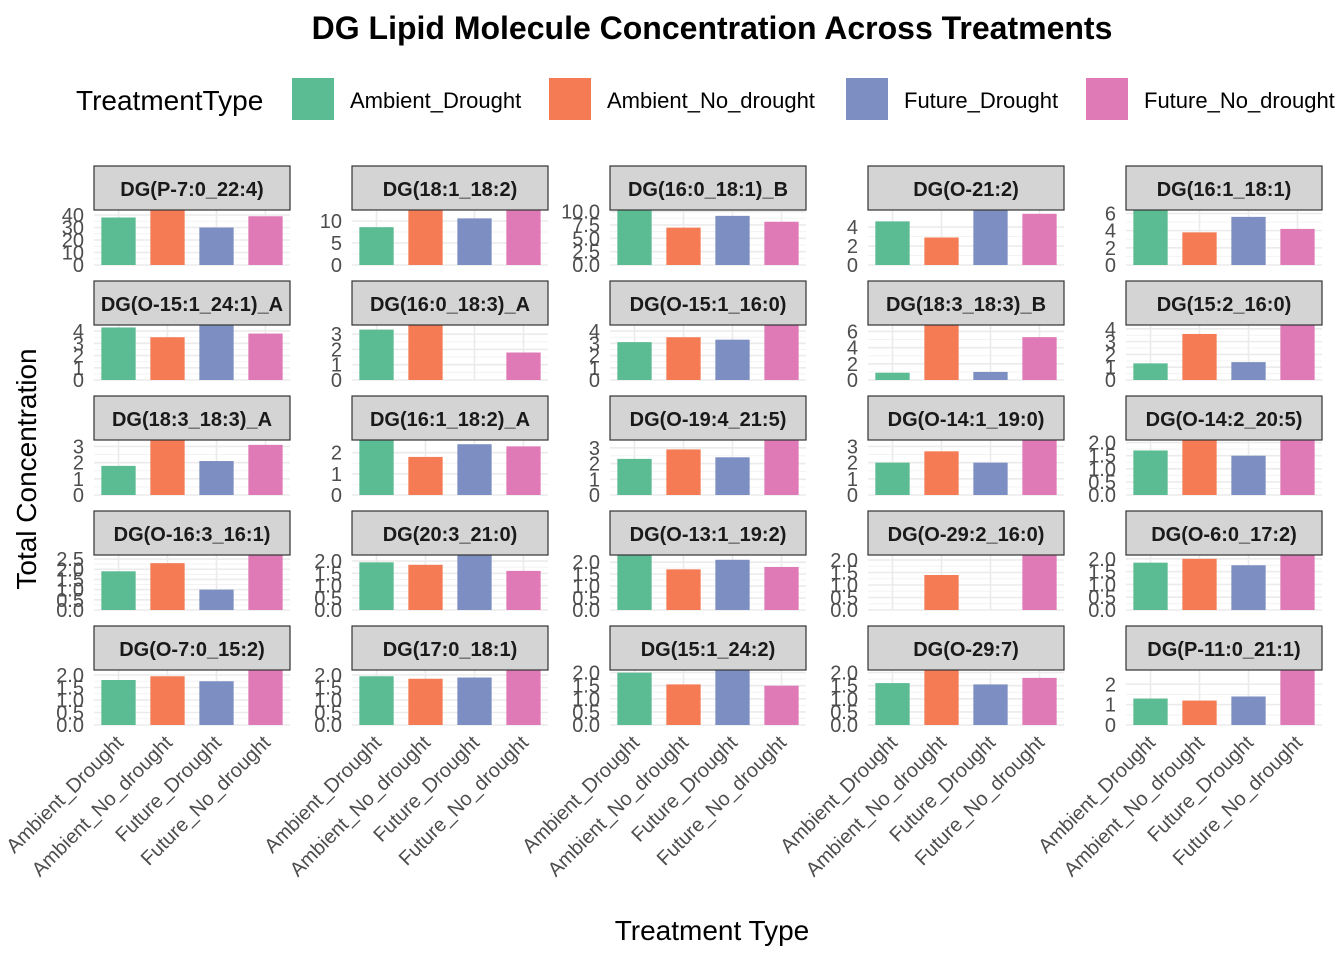 The image size is (1344, 960). I want to click on legend-item: Ambient_No_drought, so click(682, 99).